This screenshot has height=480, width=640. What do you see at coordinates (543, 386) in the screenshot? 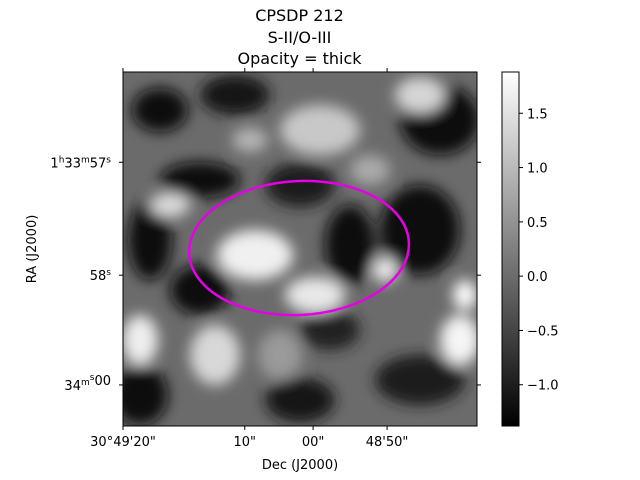
I see `colorbar-tick-label: −1.0` at bounding box center [543, 386].